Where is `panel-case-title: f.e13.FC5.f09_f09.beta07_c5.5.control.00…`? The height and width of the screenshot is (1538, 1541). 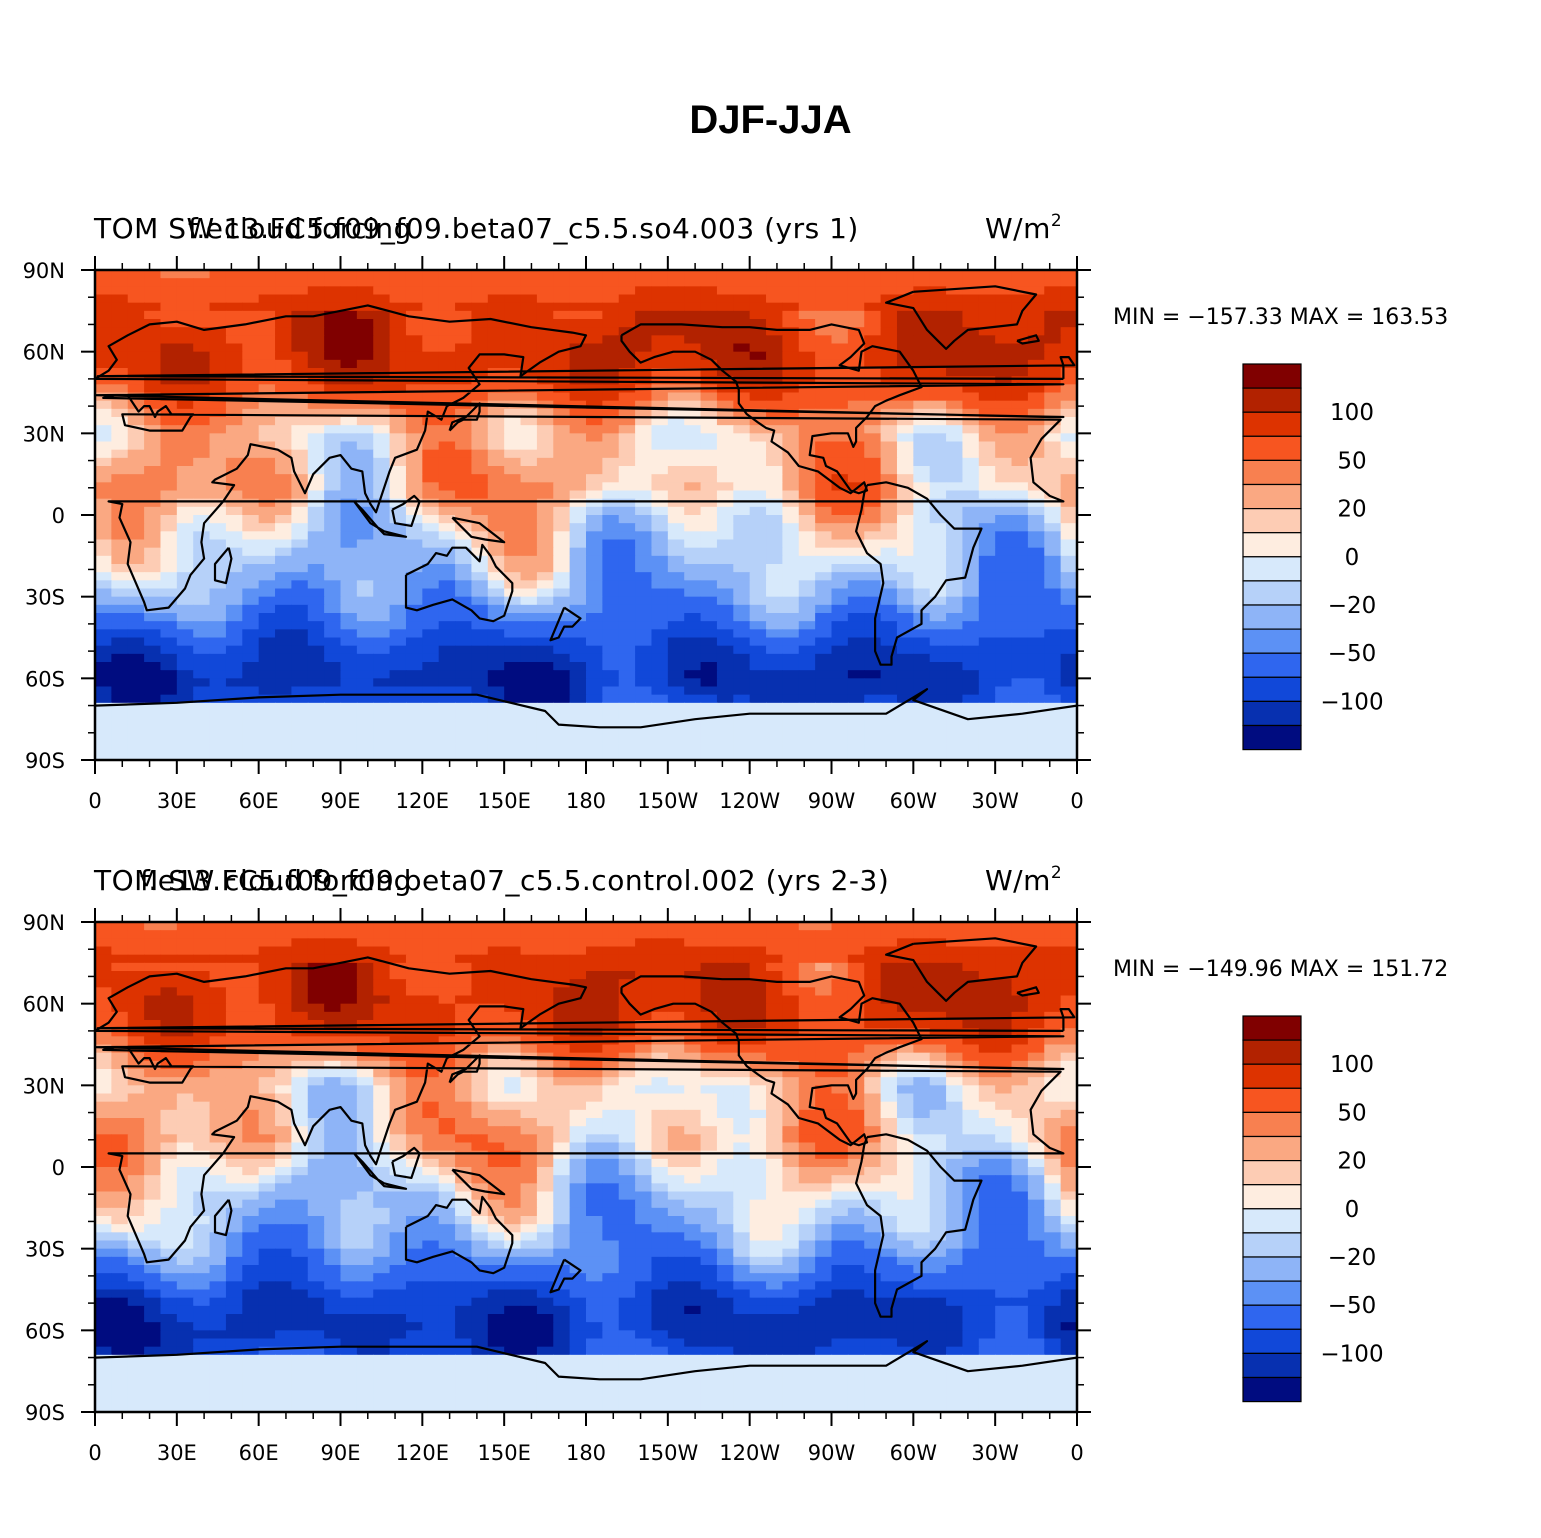
panel-case-title: f.e13.FC5.f09_f09.beta07_c5.5.control.00… is located at coordinates (514, 880).